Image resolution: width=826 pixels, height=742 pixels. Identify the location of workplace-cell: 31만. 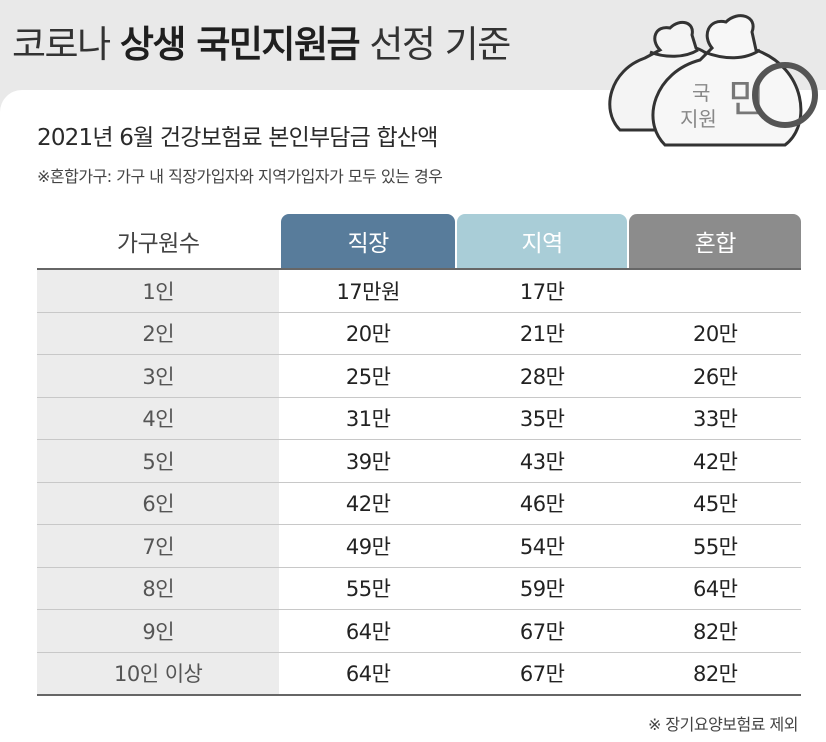
(368, 419).